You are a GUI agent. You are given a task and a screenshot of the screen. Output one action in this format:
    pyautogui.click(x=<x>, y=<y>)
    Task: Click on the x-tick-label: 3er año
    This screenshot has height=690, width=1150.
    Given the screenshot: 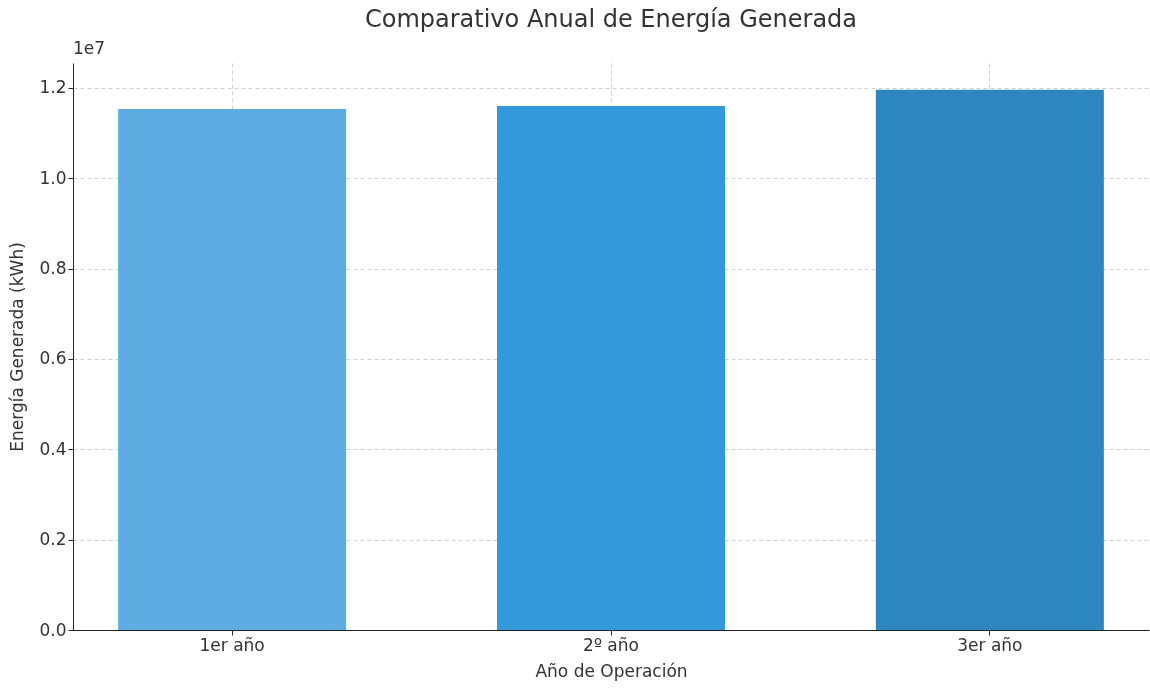 What is the action you would take?
    pyautogui.click(x=990, y=644)
    